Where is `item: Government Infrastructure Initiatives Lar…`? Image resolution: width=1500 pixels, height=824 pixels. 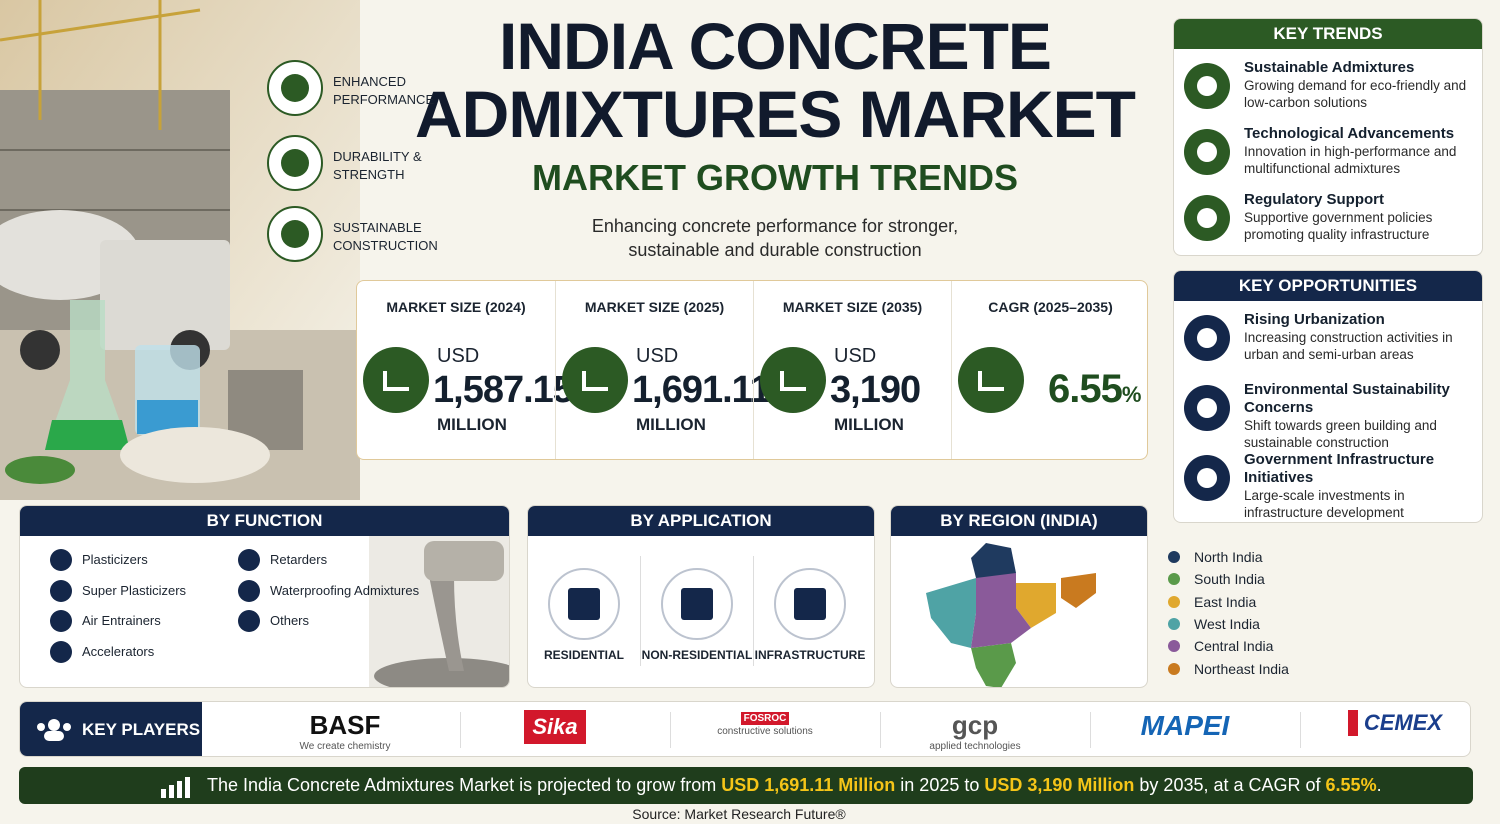
item: Government Infrastructure Initiatives Lar… is located at coordinates (1360, 486).